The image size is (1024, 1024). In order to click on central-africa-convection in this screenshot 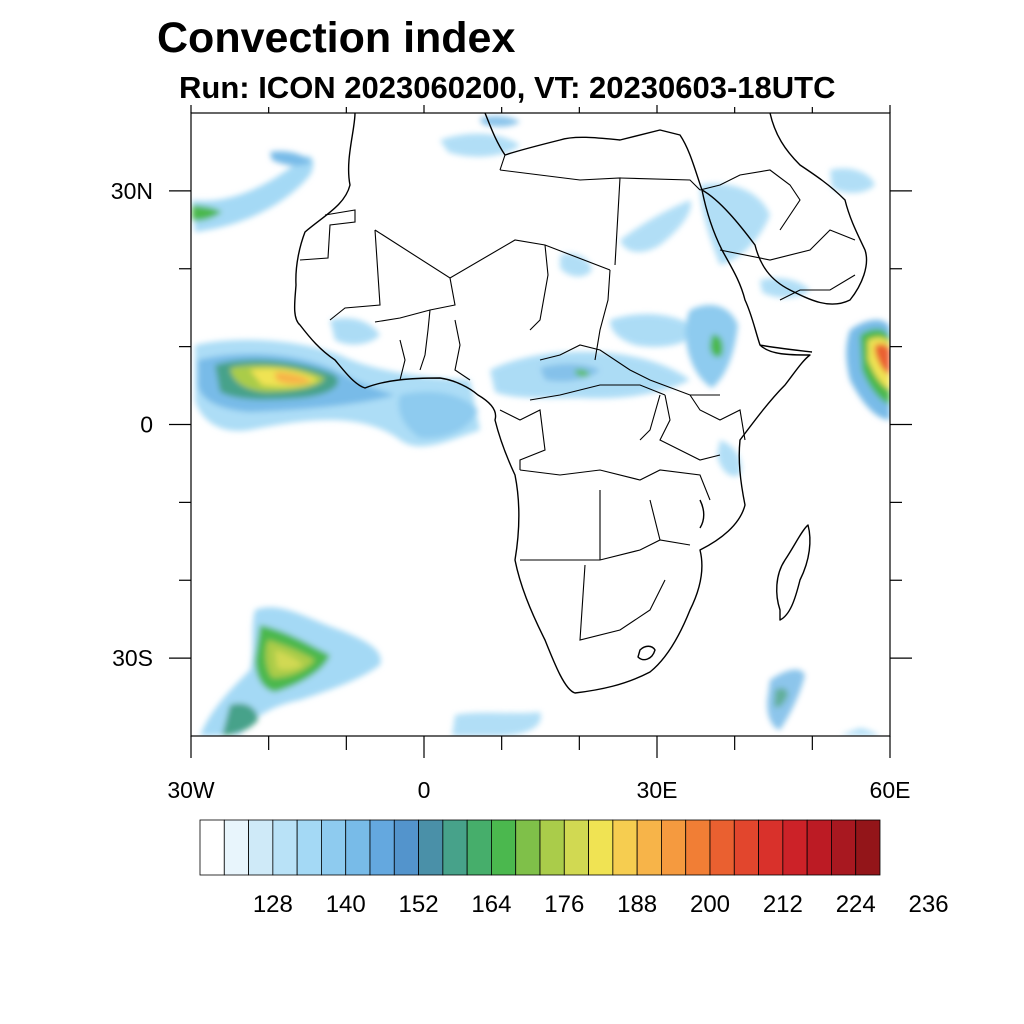, I will do `click(515, 356)`.